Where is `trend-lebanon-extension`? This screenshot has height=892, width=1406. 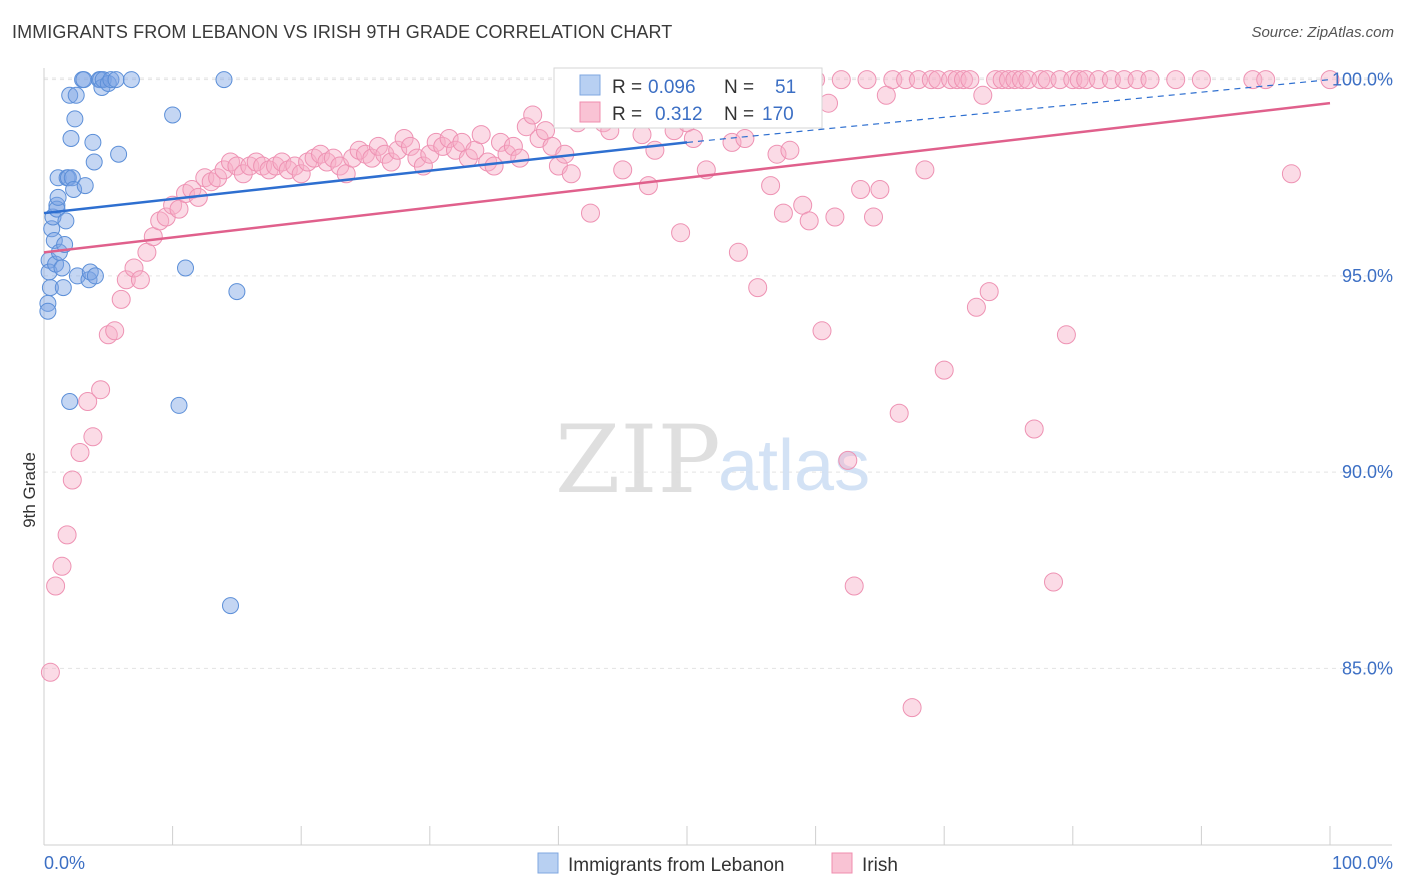 trend-lebanon-extension is located at coordinates (1008, 111).